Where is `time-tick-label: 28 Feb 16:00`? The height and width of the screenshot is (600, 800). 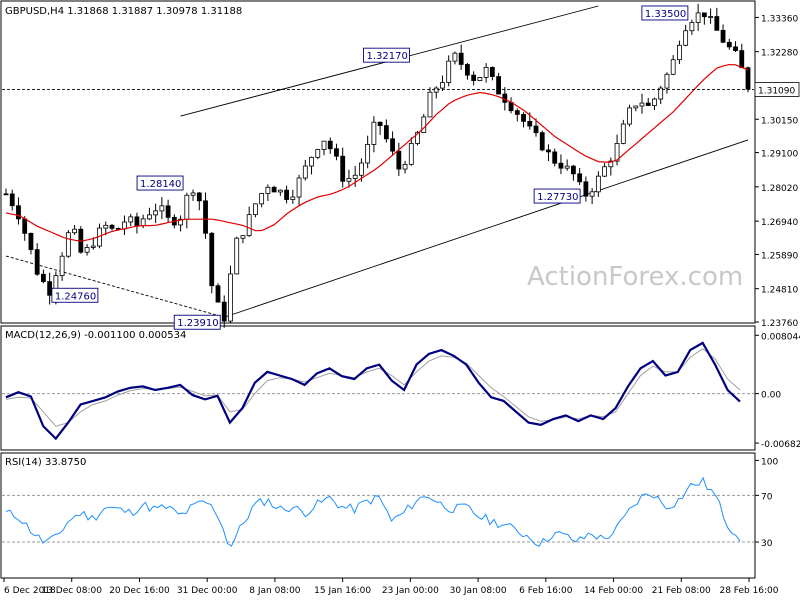 time-tick-label: 28 Feb 16:00 is located at coordinates (748, 591).